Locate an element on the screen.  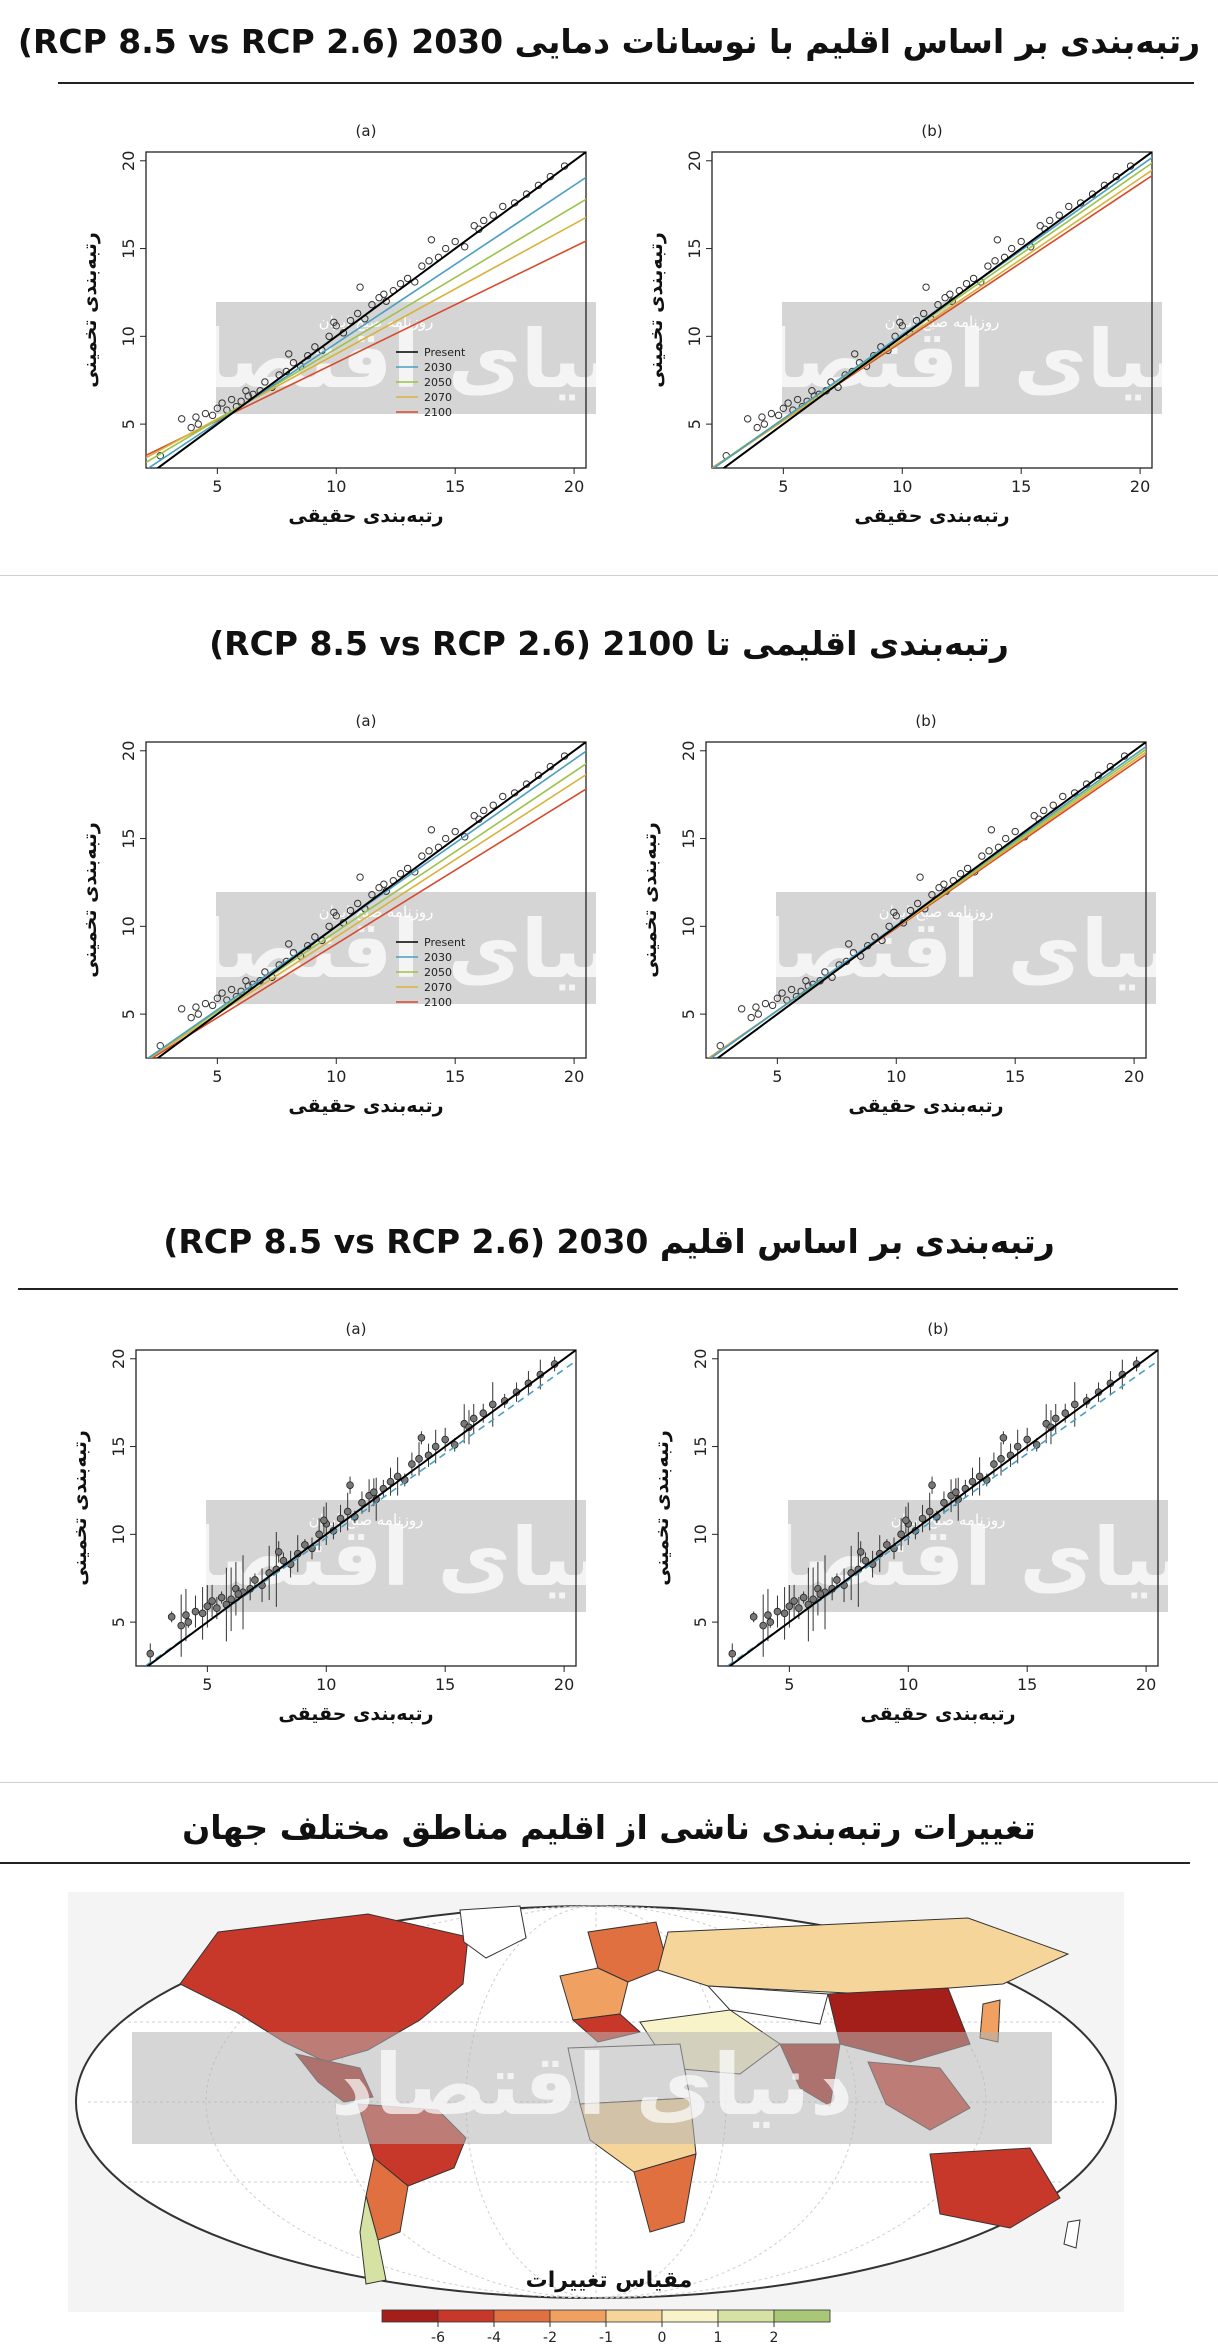
region-europe-west is located at coordinates (594, 1994).